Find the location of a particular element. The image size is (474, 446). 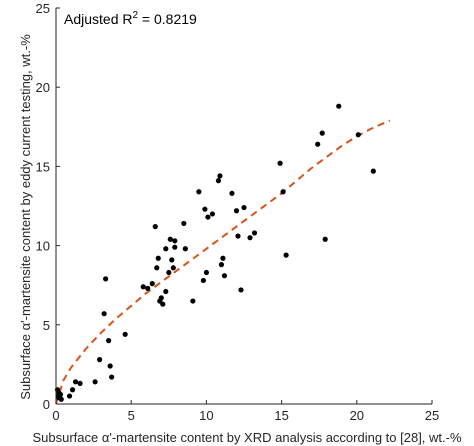

y-tick-label: 10 is located at coordinates (43, 246).